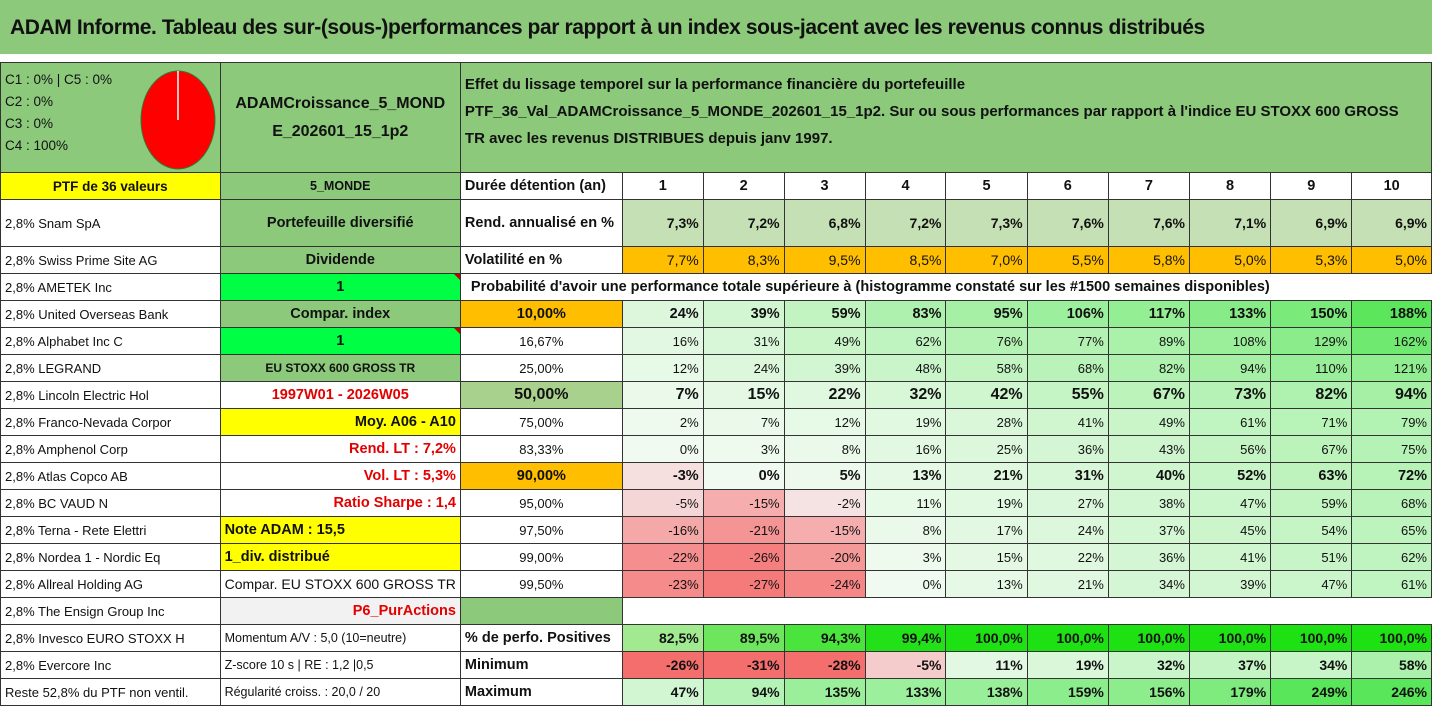 The width and height of the screenshot is (1432, 717). I want to click on info-cell: 1997W01 - 2026W05, so click(340, 395).